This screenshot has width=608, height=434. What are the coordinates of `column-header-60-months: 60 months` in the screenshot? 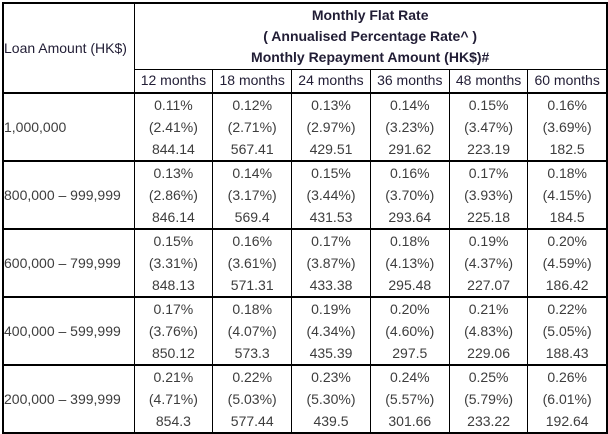 It's located at (567, 81).